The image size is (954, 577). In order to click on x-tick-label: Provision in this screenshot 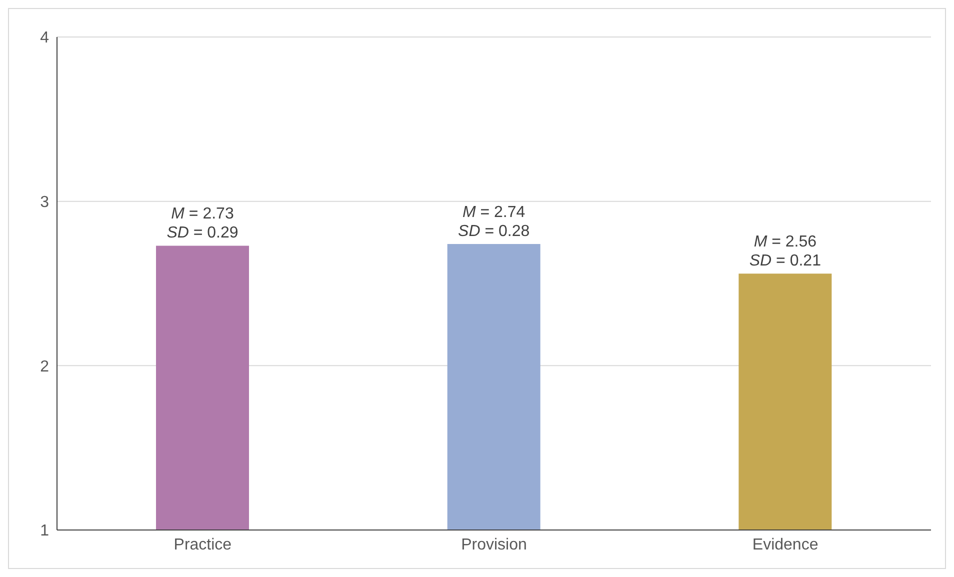, I will do `click(494, 545)`.